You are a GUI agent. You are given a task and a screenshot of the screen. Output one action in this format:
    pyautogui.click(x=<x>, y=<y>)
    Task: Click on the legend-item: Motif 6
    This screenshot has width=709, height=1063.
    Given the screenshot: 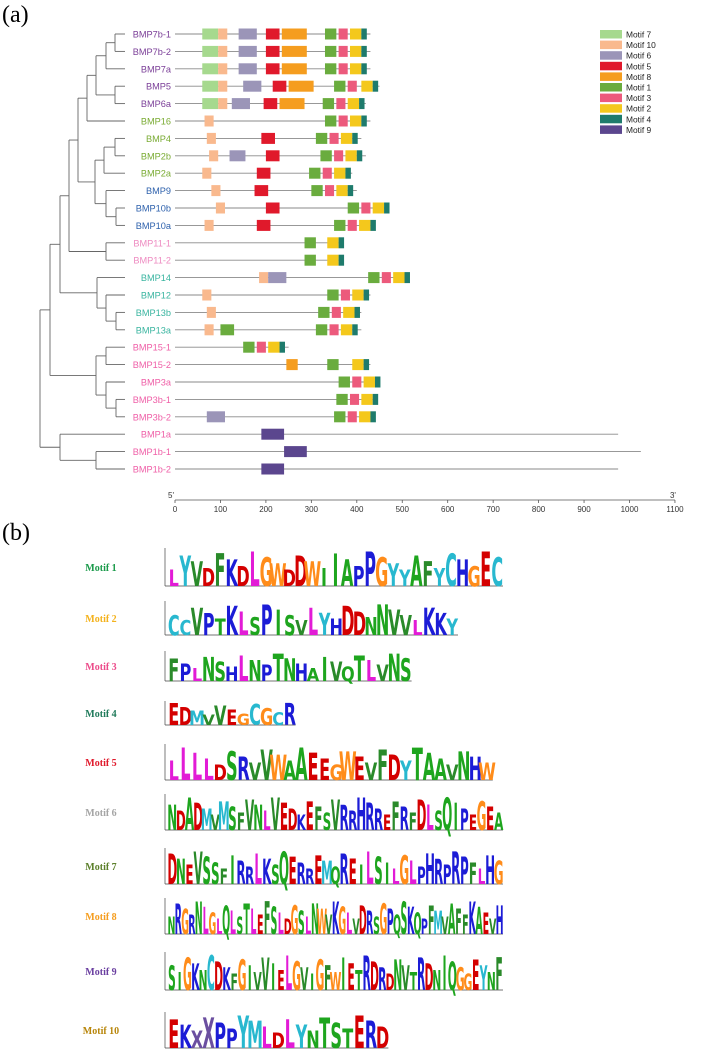 What is the action you would take?
    pyautogui.click(x=625, y=56)
    